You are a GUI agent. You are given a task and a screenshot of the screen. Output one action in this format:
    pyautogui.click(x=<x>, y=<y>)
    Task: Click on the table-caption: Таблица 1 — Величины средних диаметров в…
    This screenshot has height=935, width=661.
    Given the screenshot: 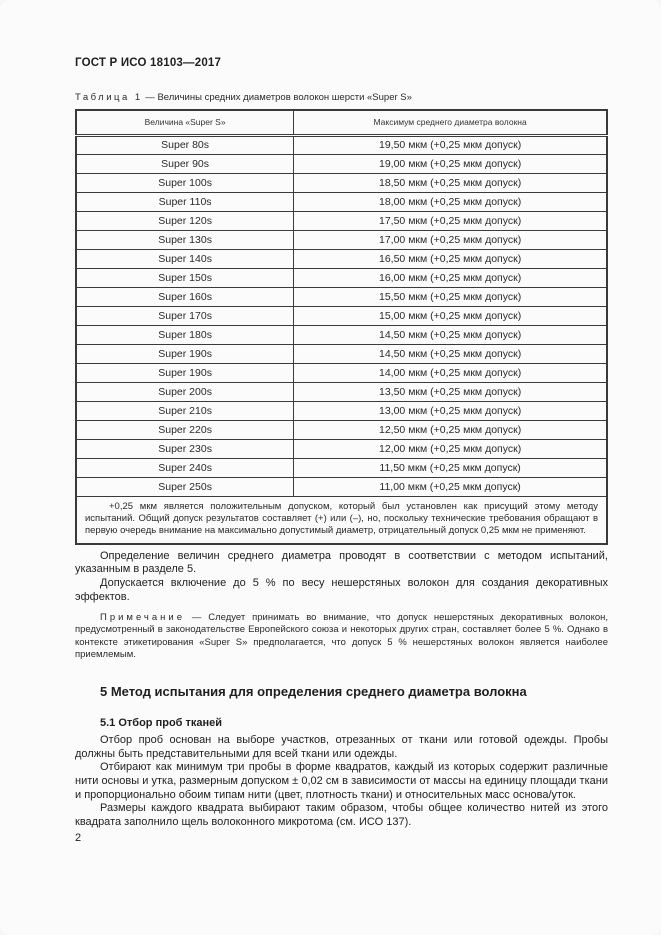 What is the action you would take?
    pyautogui.click(x=341, y=97)
    